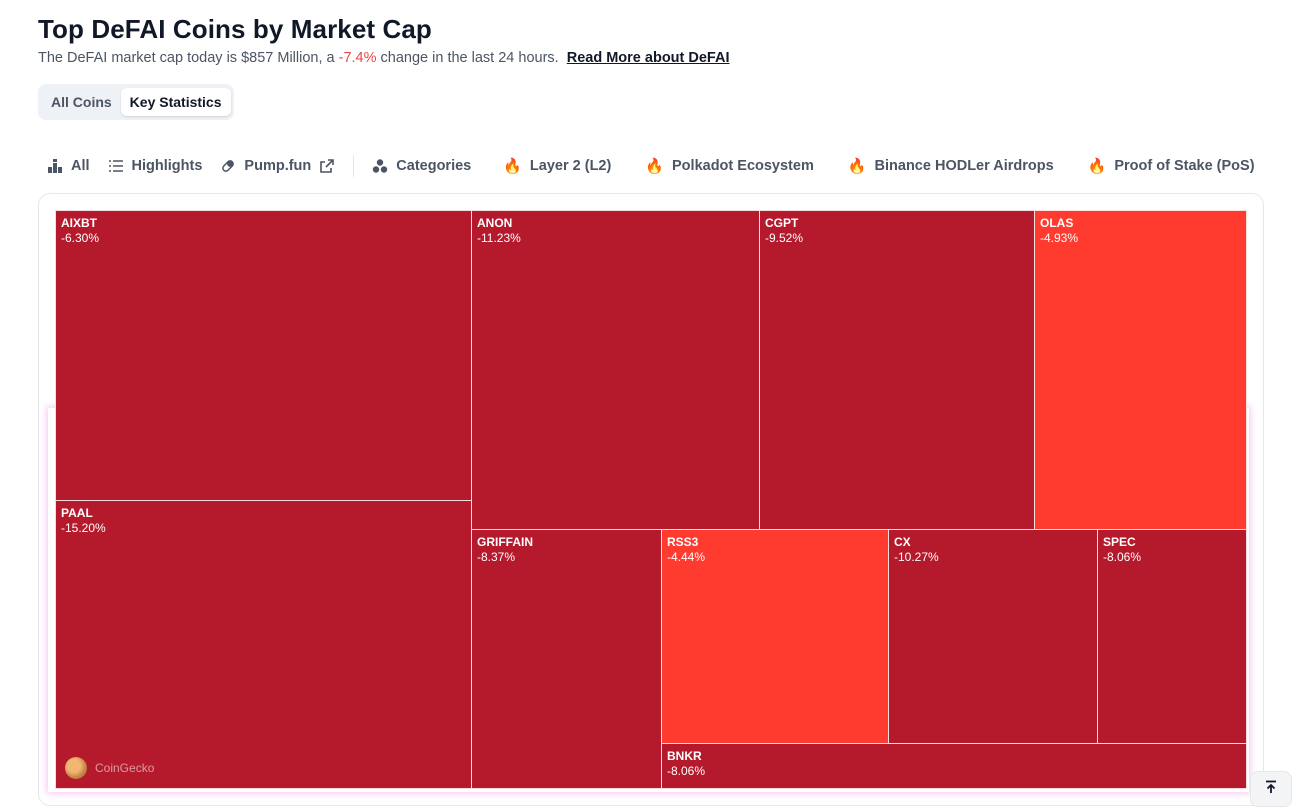 The image size is (1292, 810). What do you see at coordinates (1172, 636) in the screenshot?
I see `tile-spec: SPEC -8.06%` at bounding box center [1172, 636].